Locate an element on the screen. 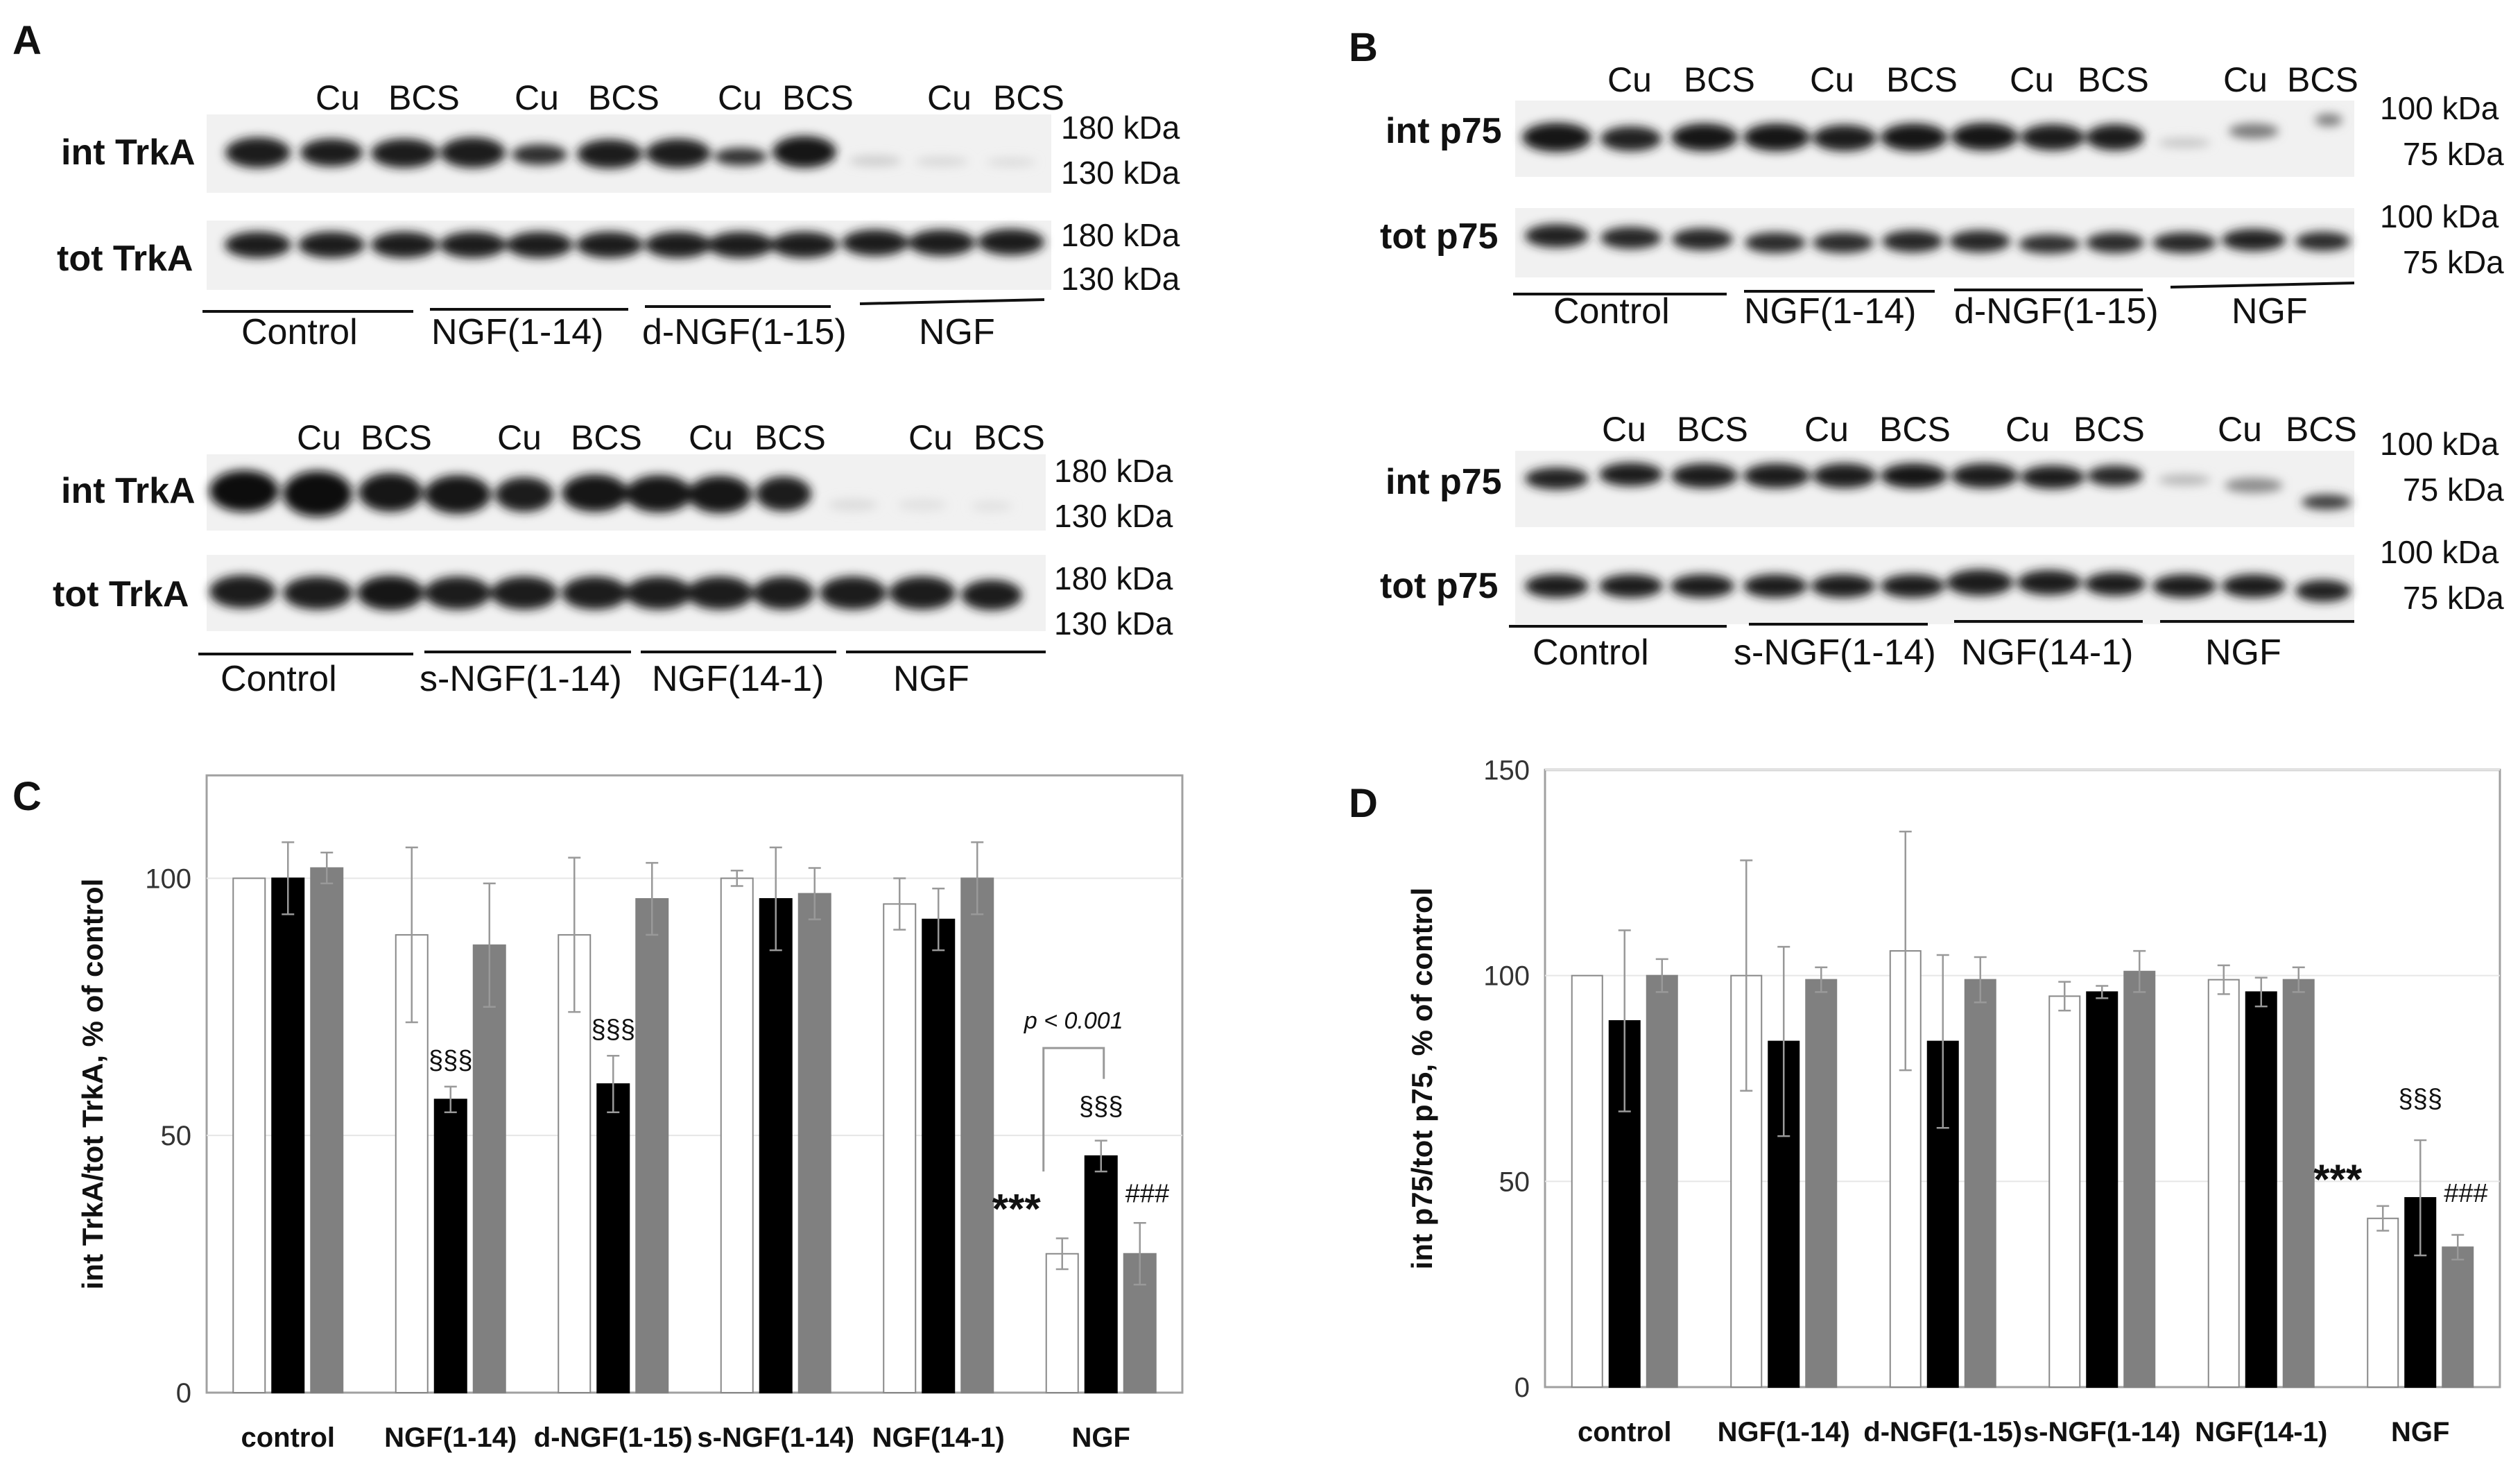  panel-letter-c: C is located at coordinates (27, 796).